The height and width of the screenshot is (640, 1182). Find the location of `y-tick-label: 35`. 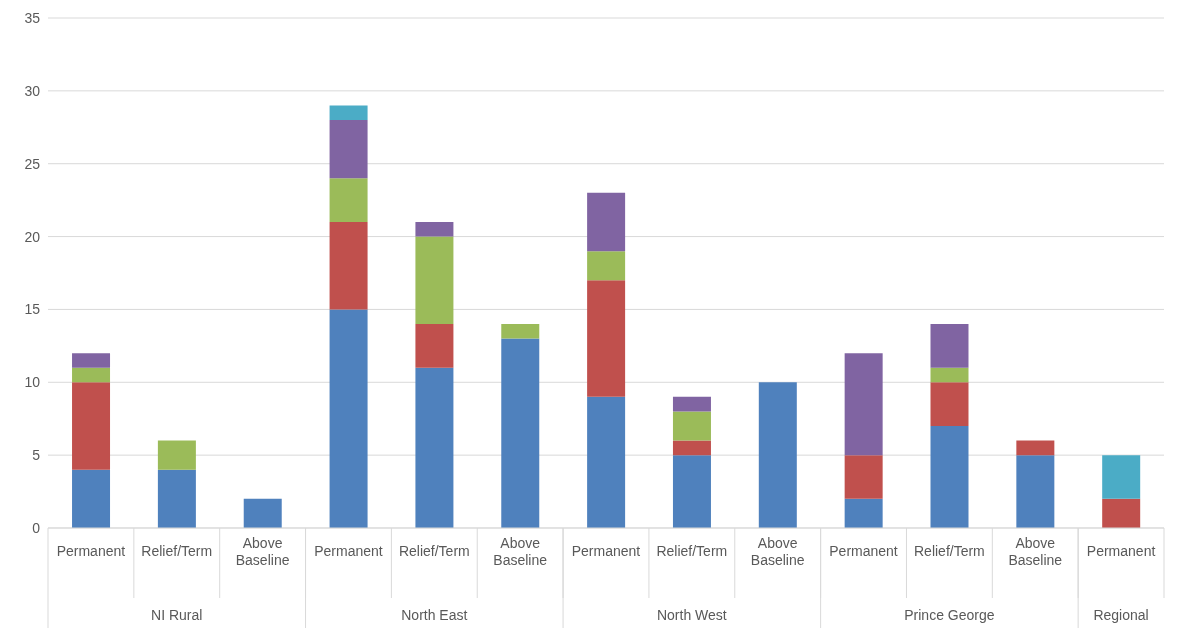

y-tick-label: 35 is located at coordinates (32, 17).